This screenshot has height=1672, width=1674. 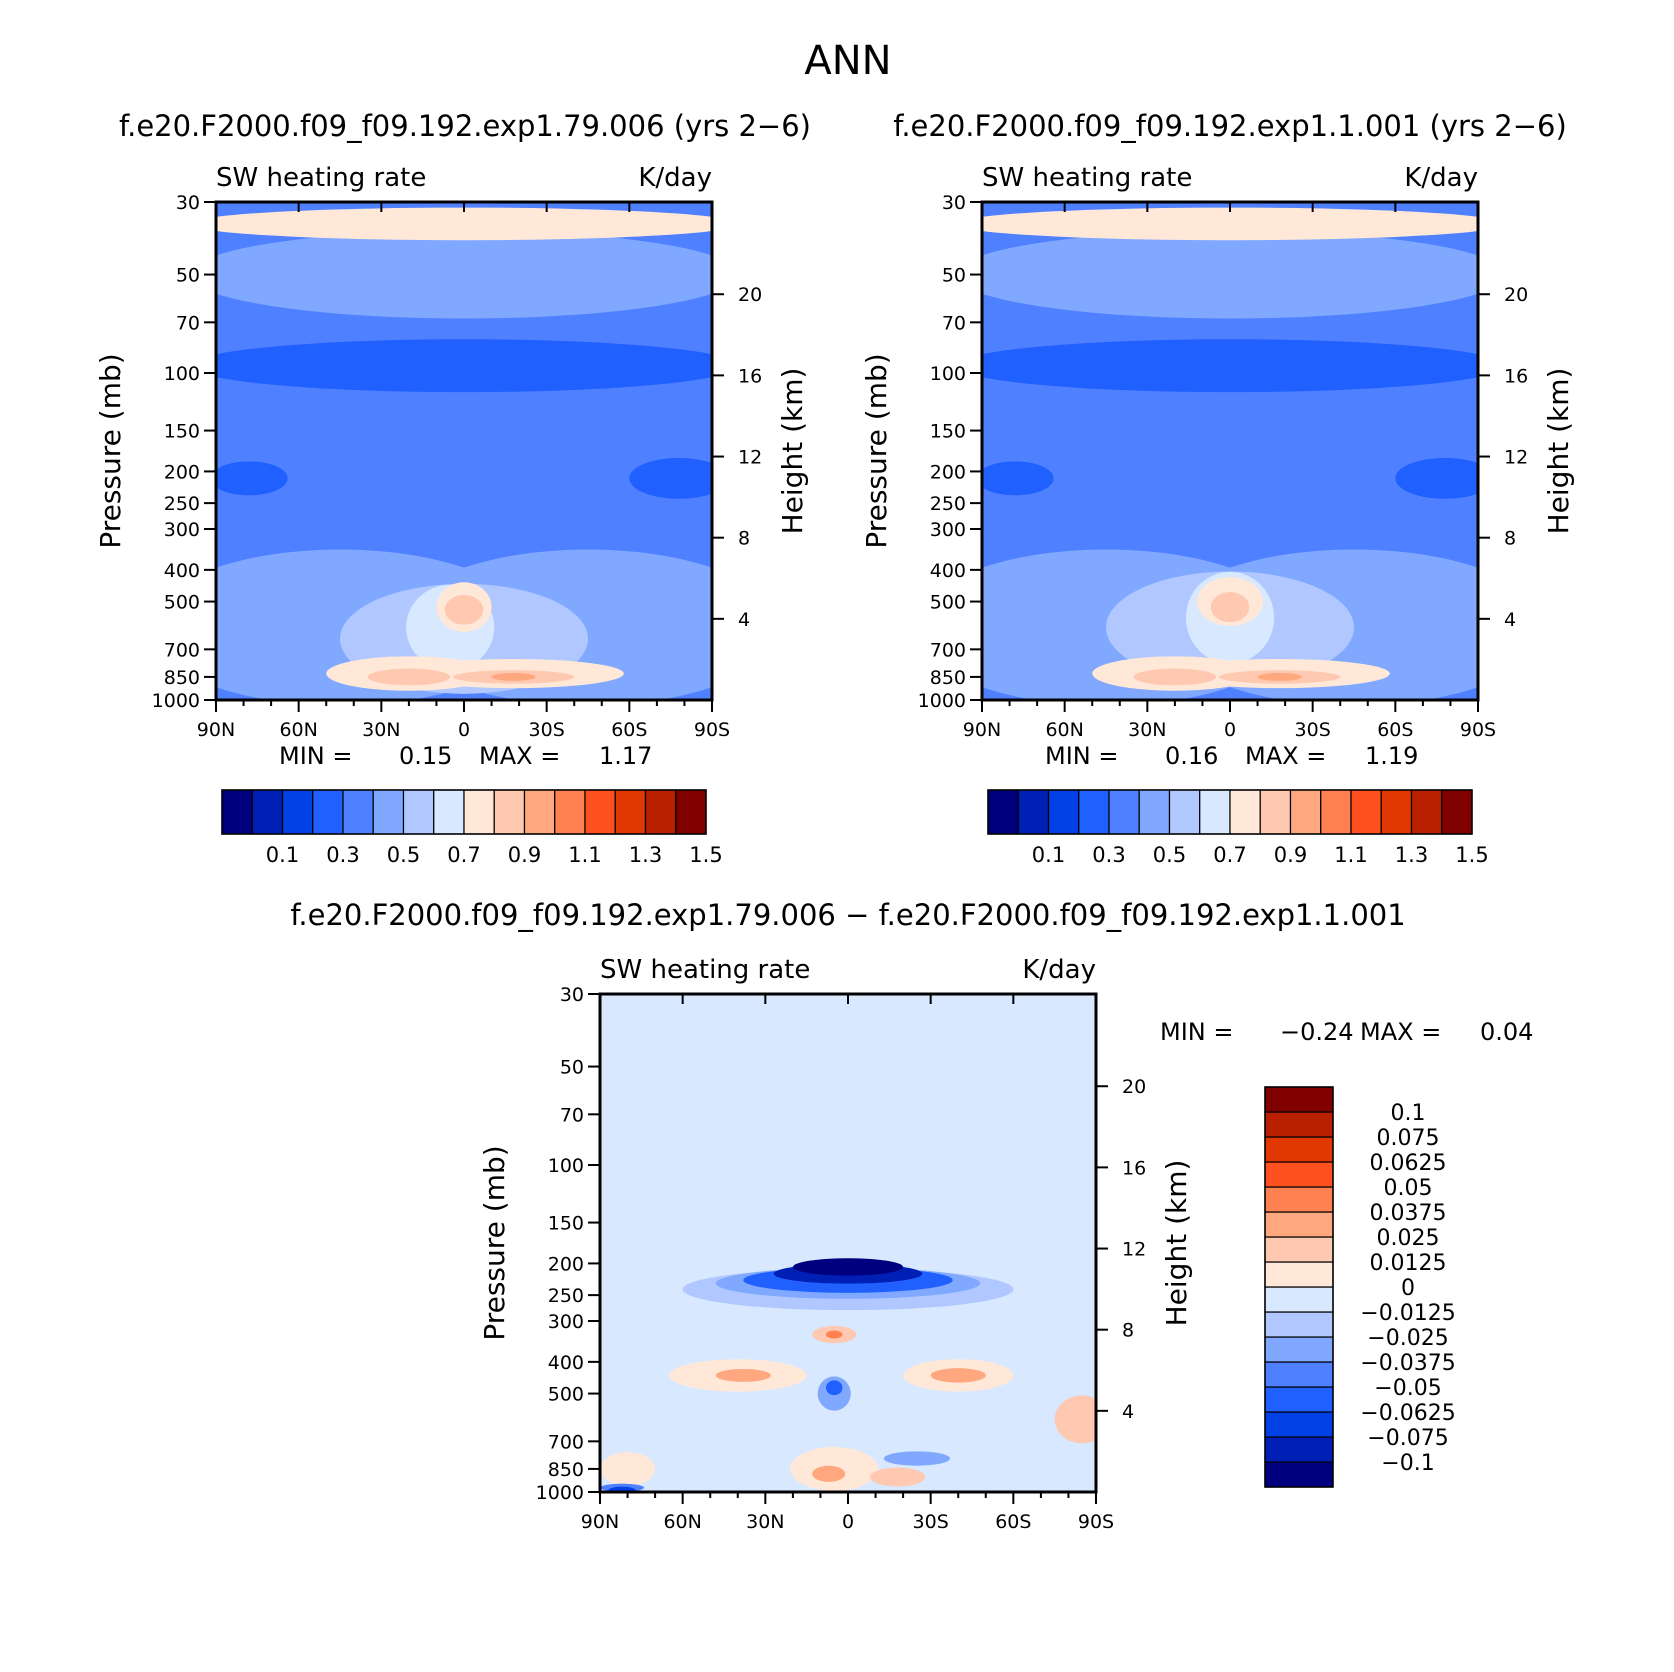 What do you see at coordinates (1013, 1522) in the screenshot?
I see `x-tick-label: 60S` at bounding box center [1013, 1522].